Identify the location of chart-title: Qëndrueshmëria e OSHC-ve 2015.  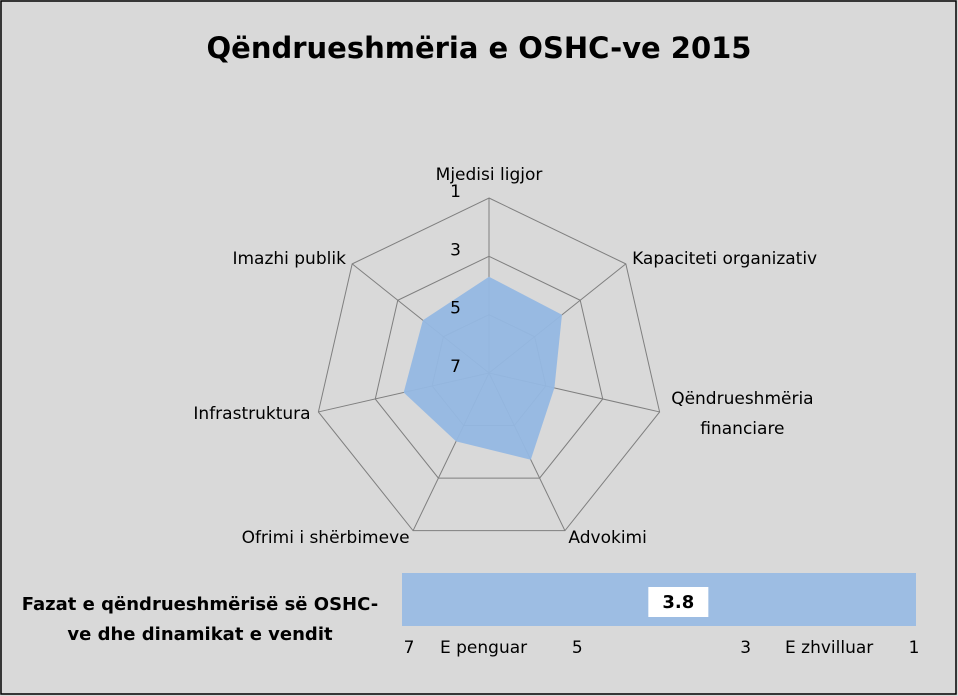
(479, 48).